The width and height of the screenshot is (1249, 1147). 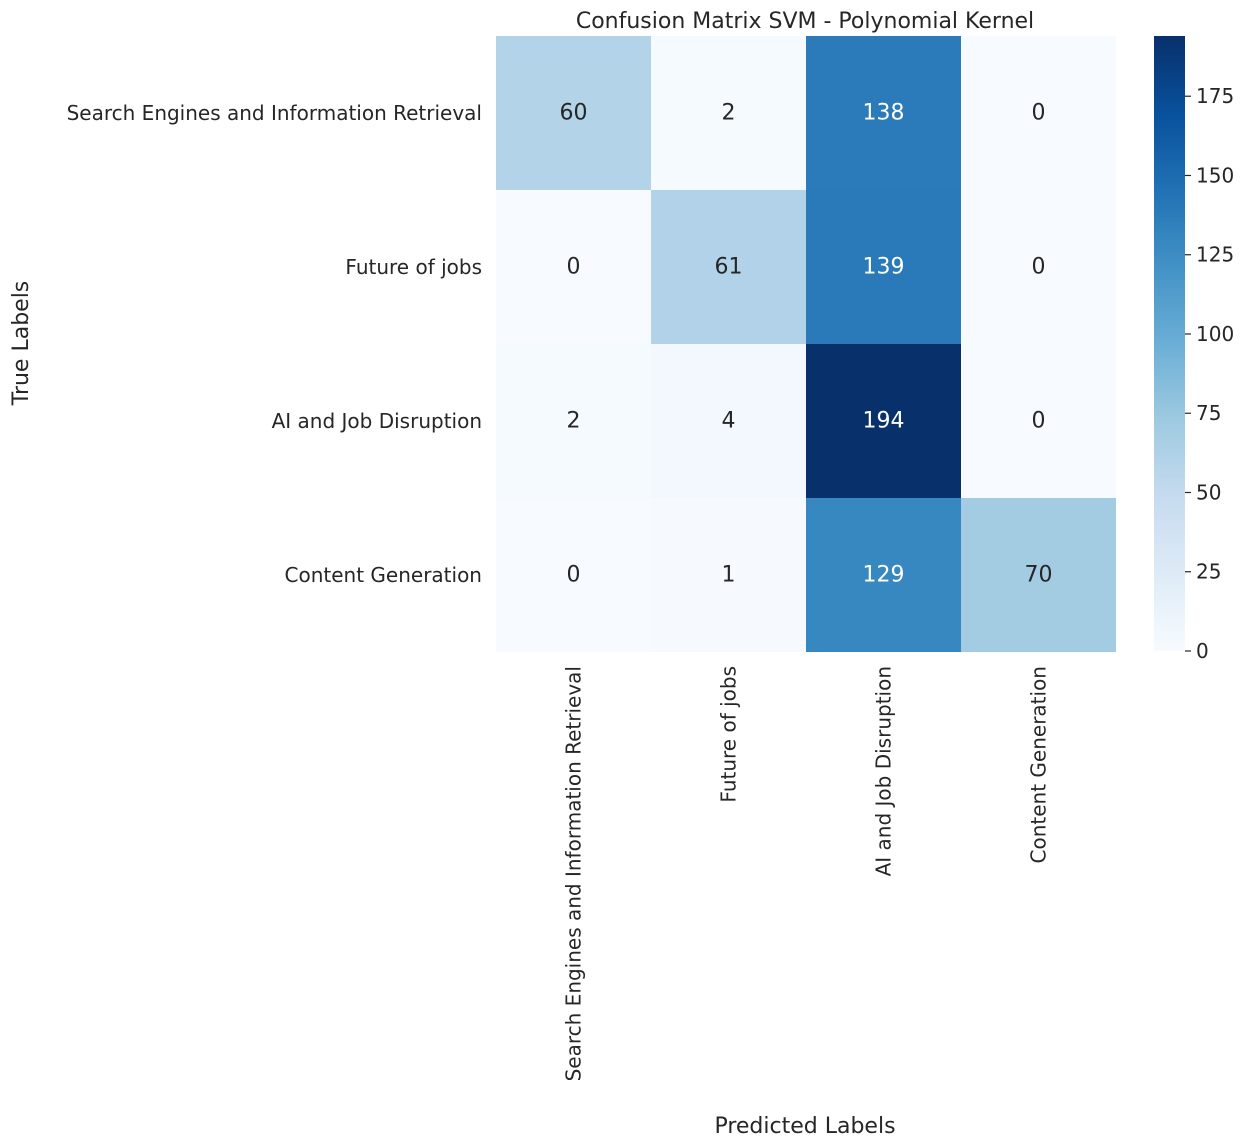 What do you see at coordinates (805, 21) in the screenshot?
I see `chart-title: Confusion Matrix SVM - Polynomial Kernel` at bounding box center [805, 21].